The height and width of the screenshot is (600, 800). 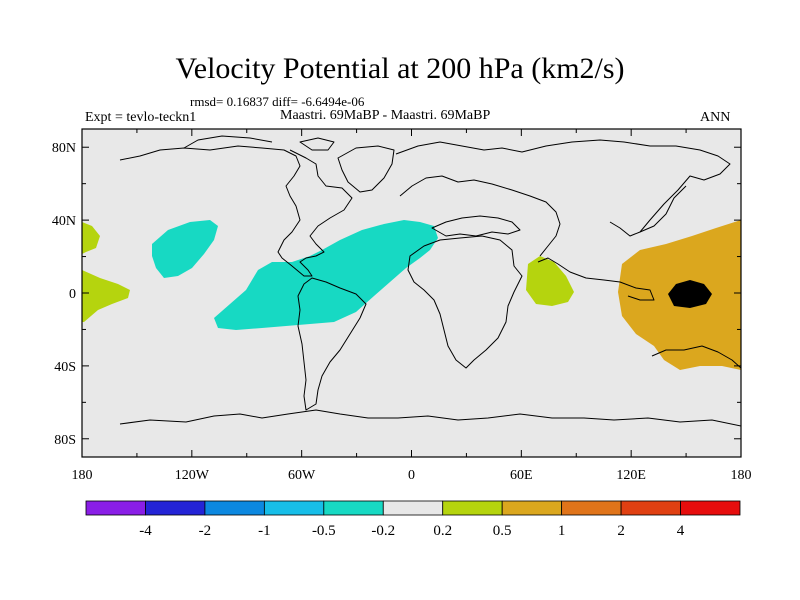 What do you see at coordinates (185, 249) in the screenshot?
I see `north-pacific-positive` at bounding box center [185, 249].